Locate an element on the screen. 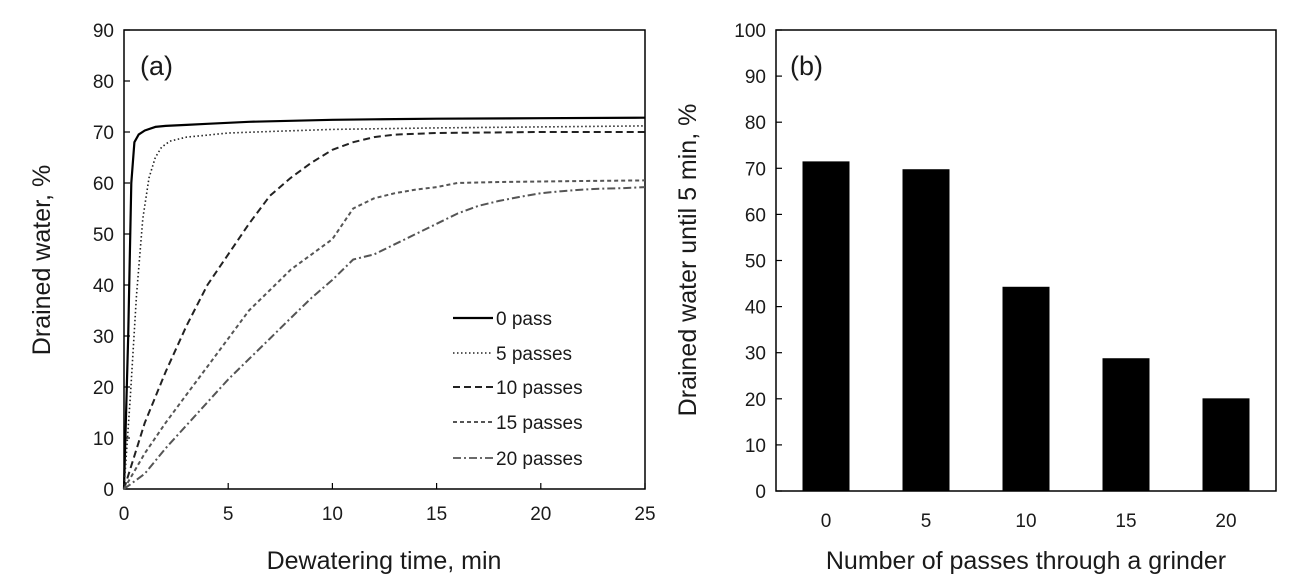 This screenshot has width=1305, height=587. legend-label-0-pass: 0 pass is located at coordinates (524, 319).